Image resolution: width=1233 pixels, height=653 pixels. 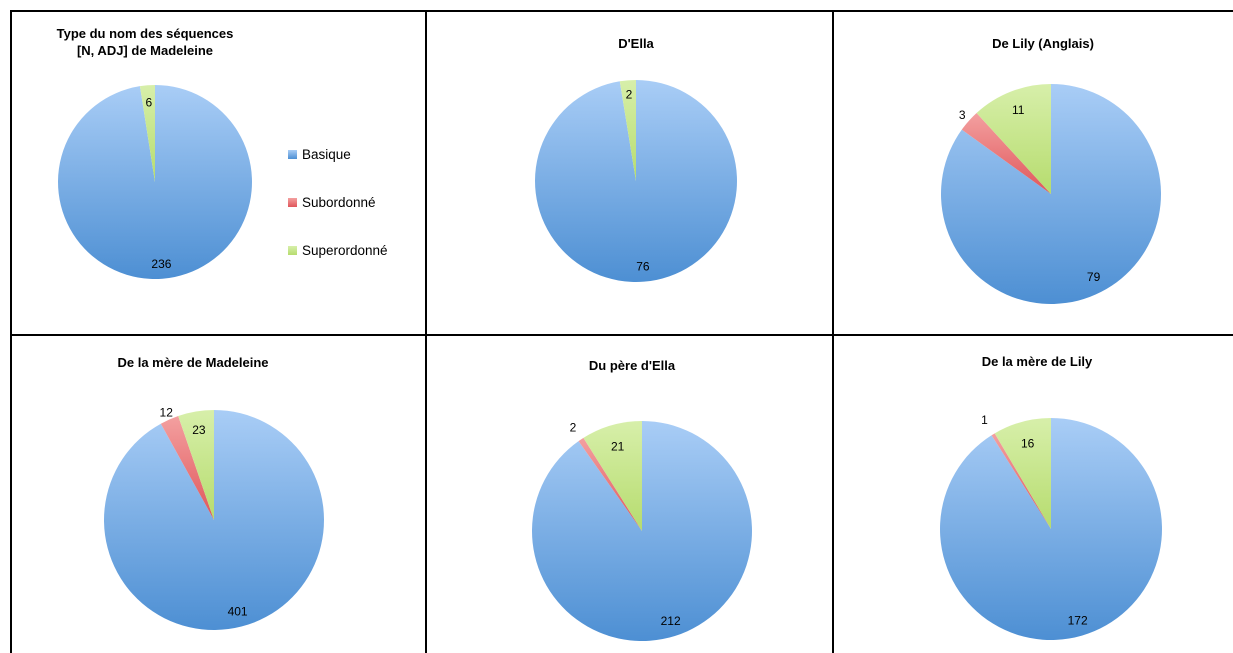 I want to click on legend-label-basique: Basique, so click(x=326, y=154).